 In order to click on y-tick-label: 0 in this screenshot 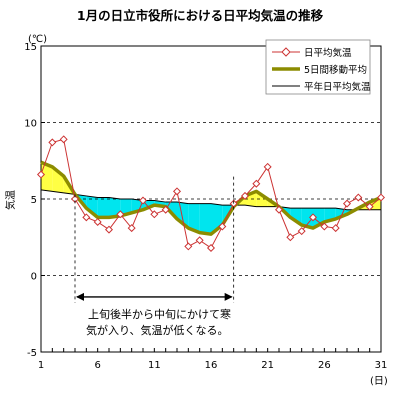, I will do `click(34, 277)`.